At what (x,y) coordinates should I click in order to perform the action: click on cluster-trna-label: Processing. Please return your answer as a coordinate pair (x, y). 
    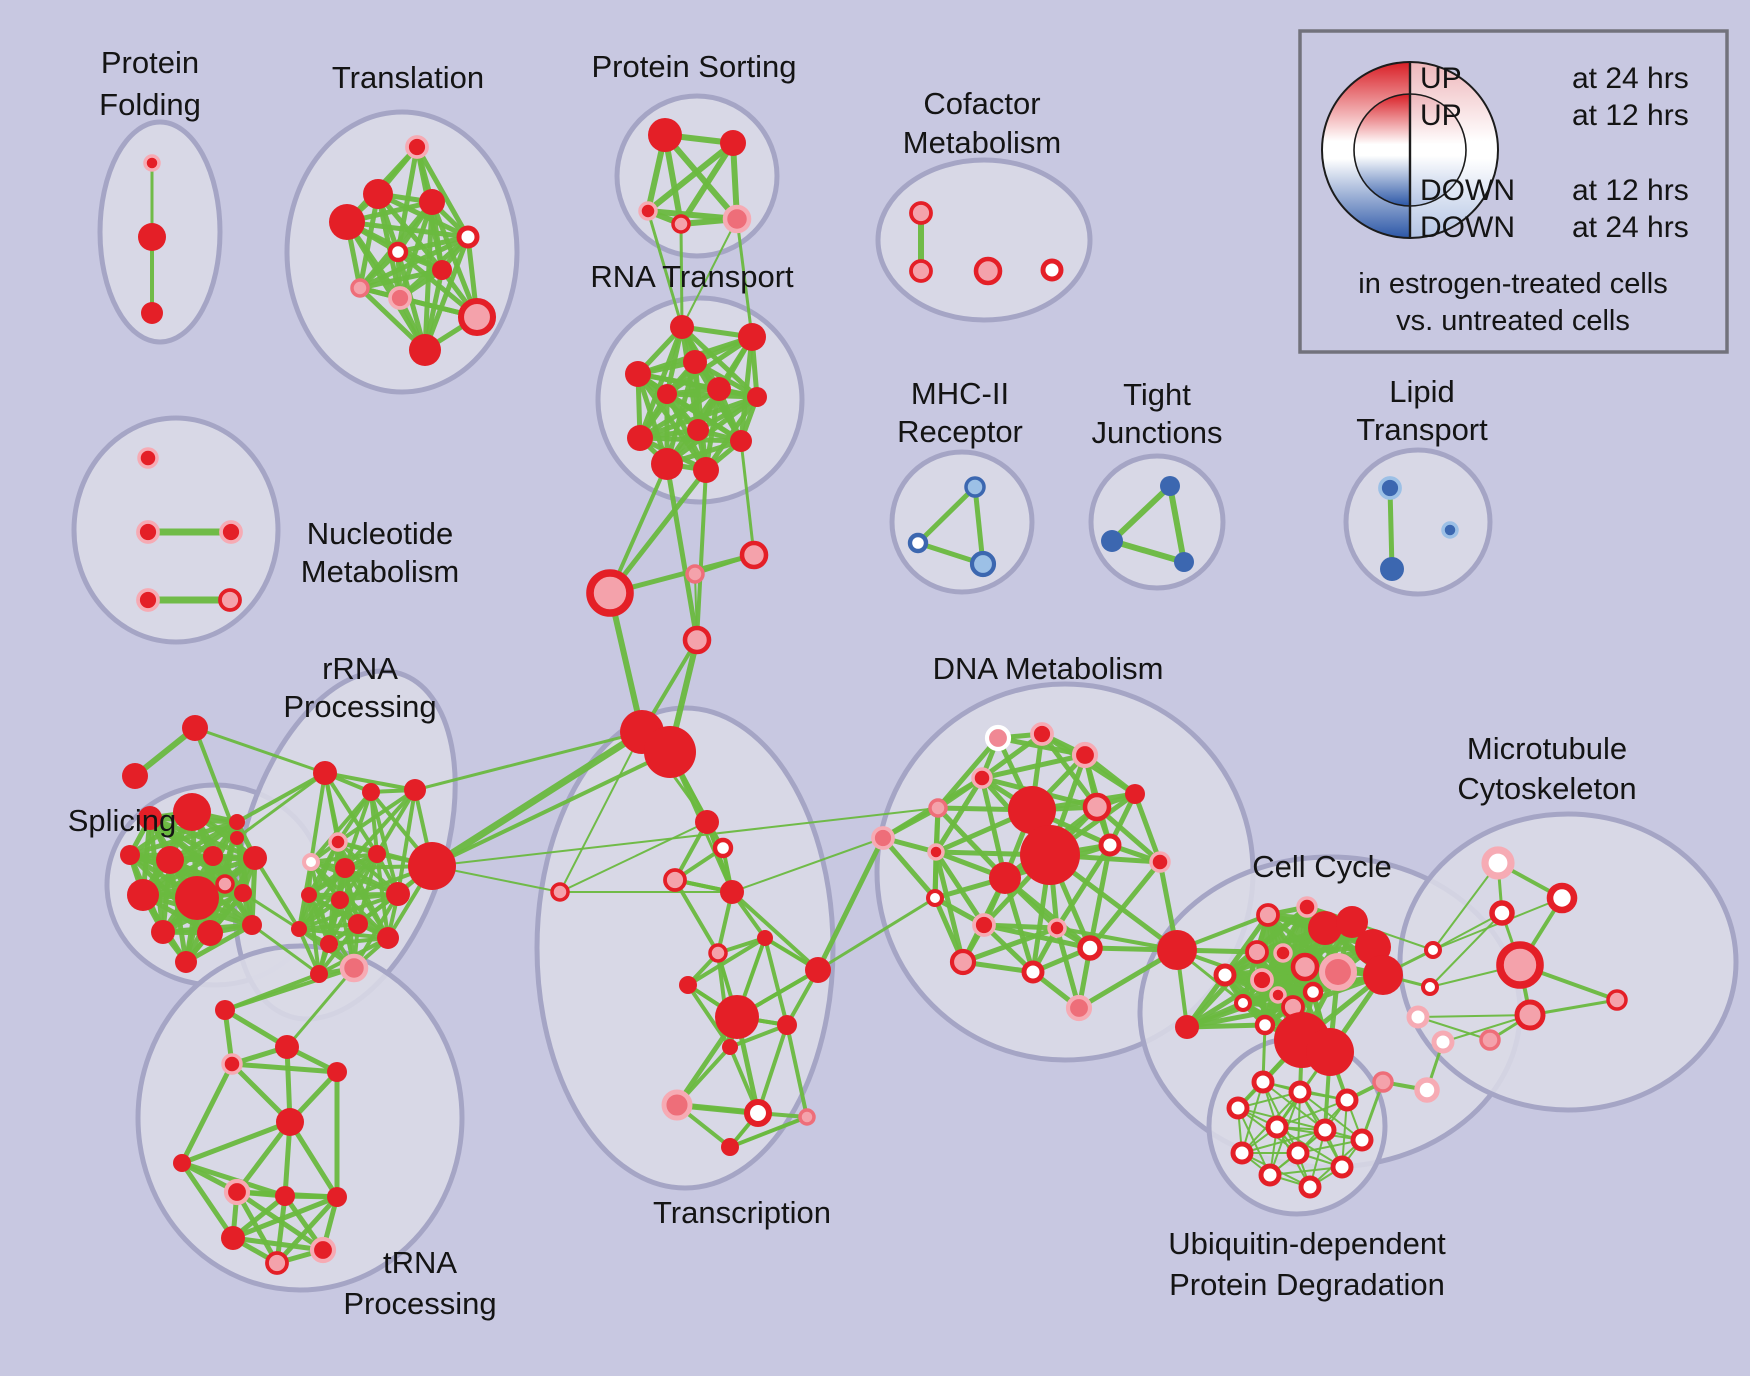
    Looking at the image, I should click on (419, 1303).